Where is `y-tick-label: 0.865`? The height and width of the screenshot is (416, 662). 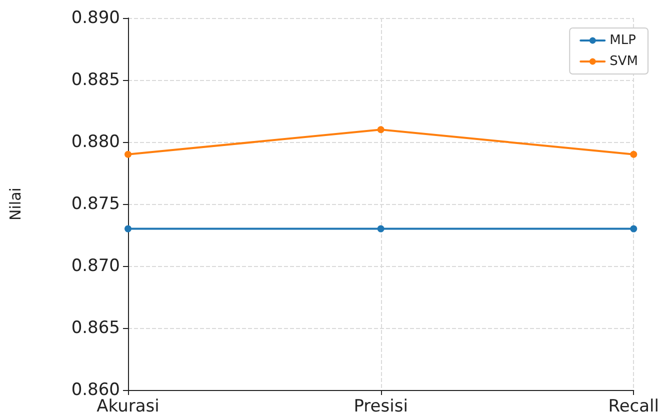 y-tick-label: 0.865 is located at coordinates (95, 328).